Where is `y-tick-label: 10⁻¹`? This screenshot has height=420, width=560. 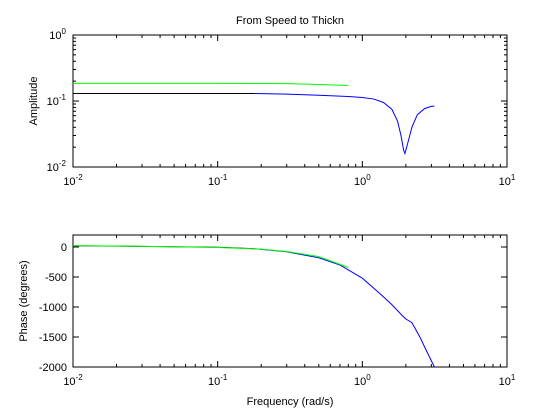 y-tick-label: 10⁻¹ is located at coordinates (57, 100).